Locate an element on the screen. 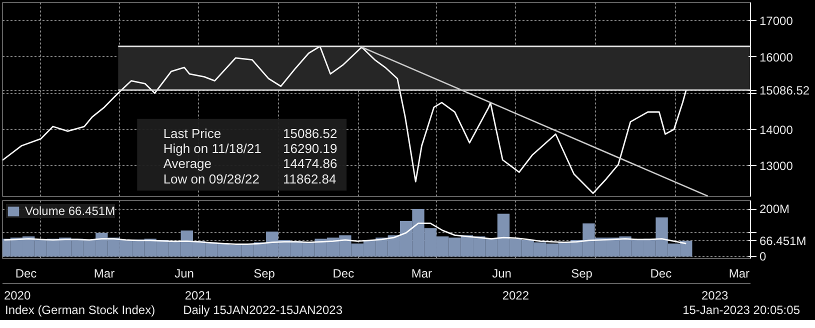  annotation: 11862.84 is located at coordinates (309, 178).